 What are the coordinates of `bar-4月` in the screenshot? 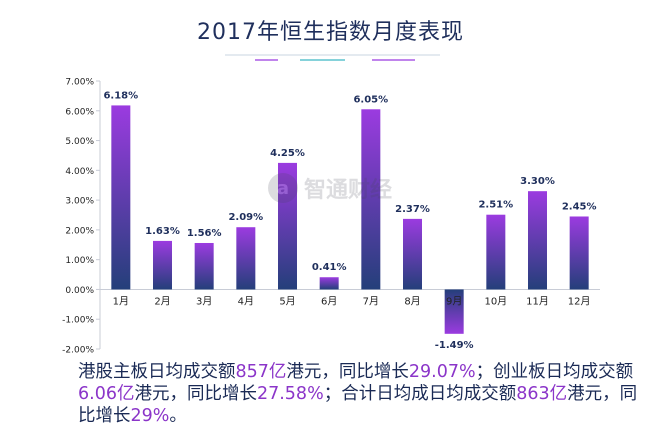 It's located at (246, 258).